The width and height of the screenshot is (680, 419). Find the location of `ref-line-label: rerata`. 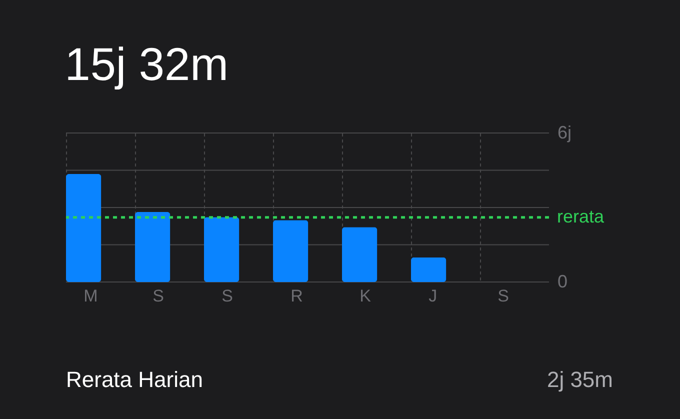

ref-line-label: rerata is located at coordinates (581, 216).